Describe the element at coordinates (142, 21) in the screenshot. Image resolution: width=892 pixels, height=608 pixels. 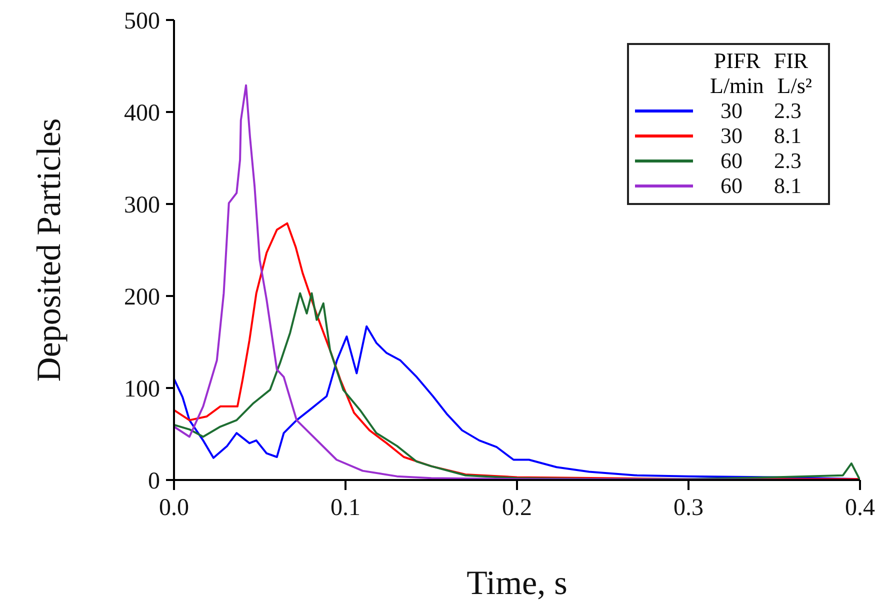
I see `y-tick-label: 500` at that location.